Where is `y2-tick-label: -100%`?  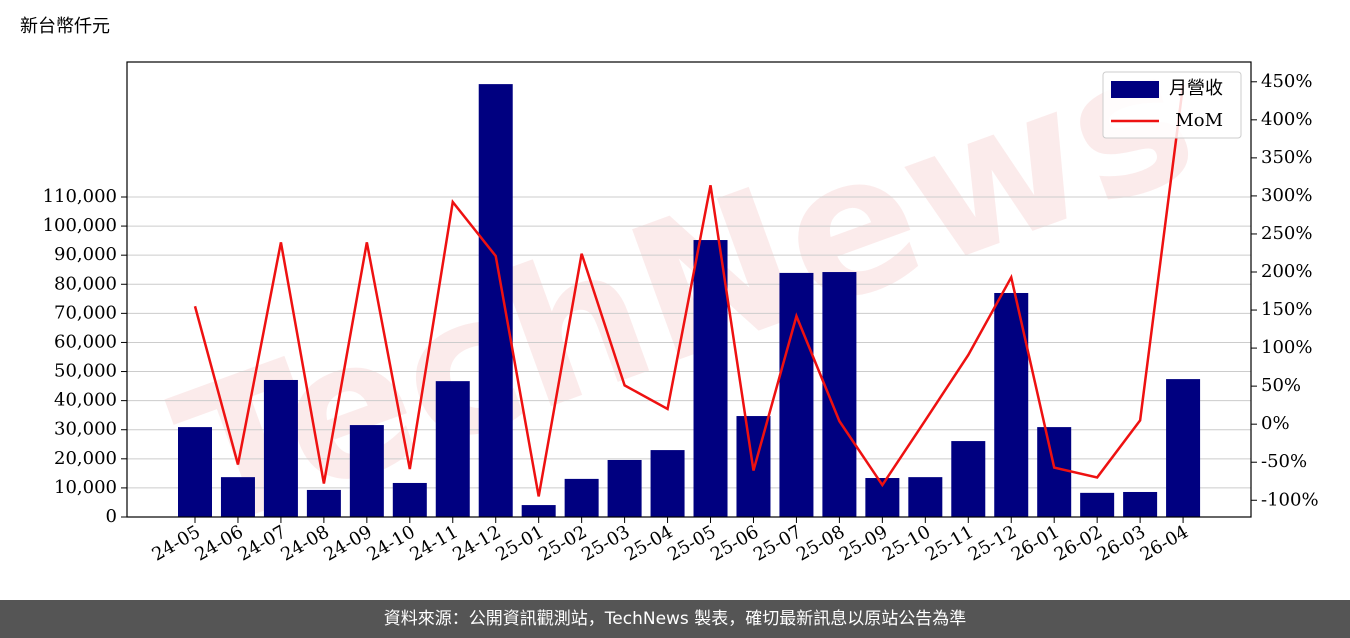 y2-tick-label: -100% is located at coordinates (1290, 499).